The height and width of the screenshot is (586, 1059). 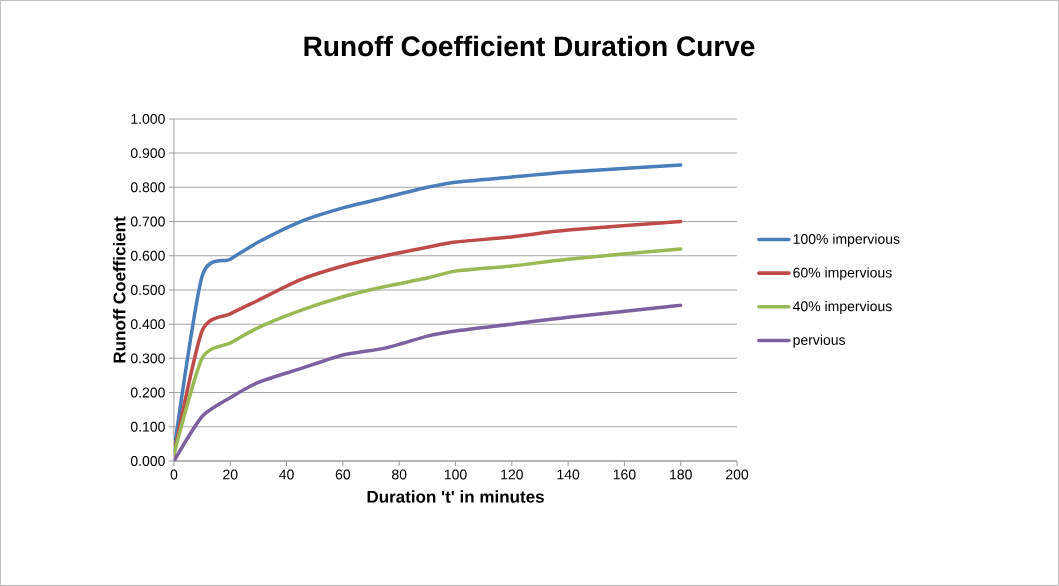 What do you see at coordinates (428, 382) in the screenshot?
I see `line-series` at bounding box center [428, 382].